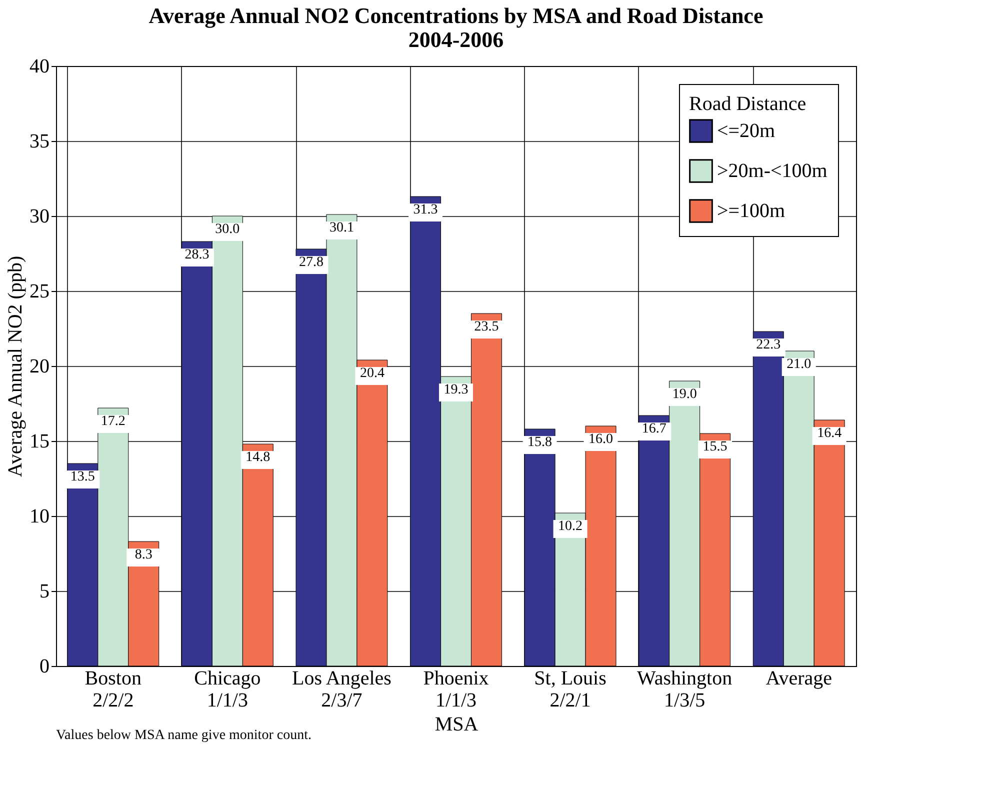  I want to click on y-tick-label: 5, so click(45, 591).